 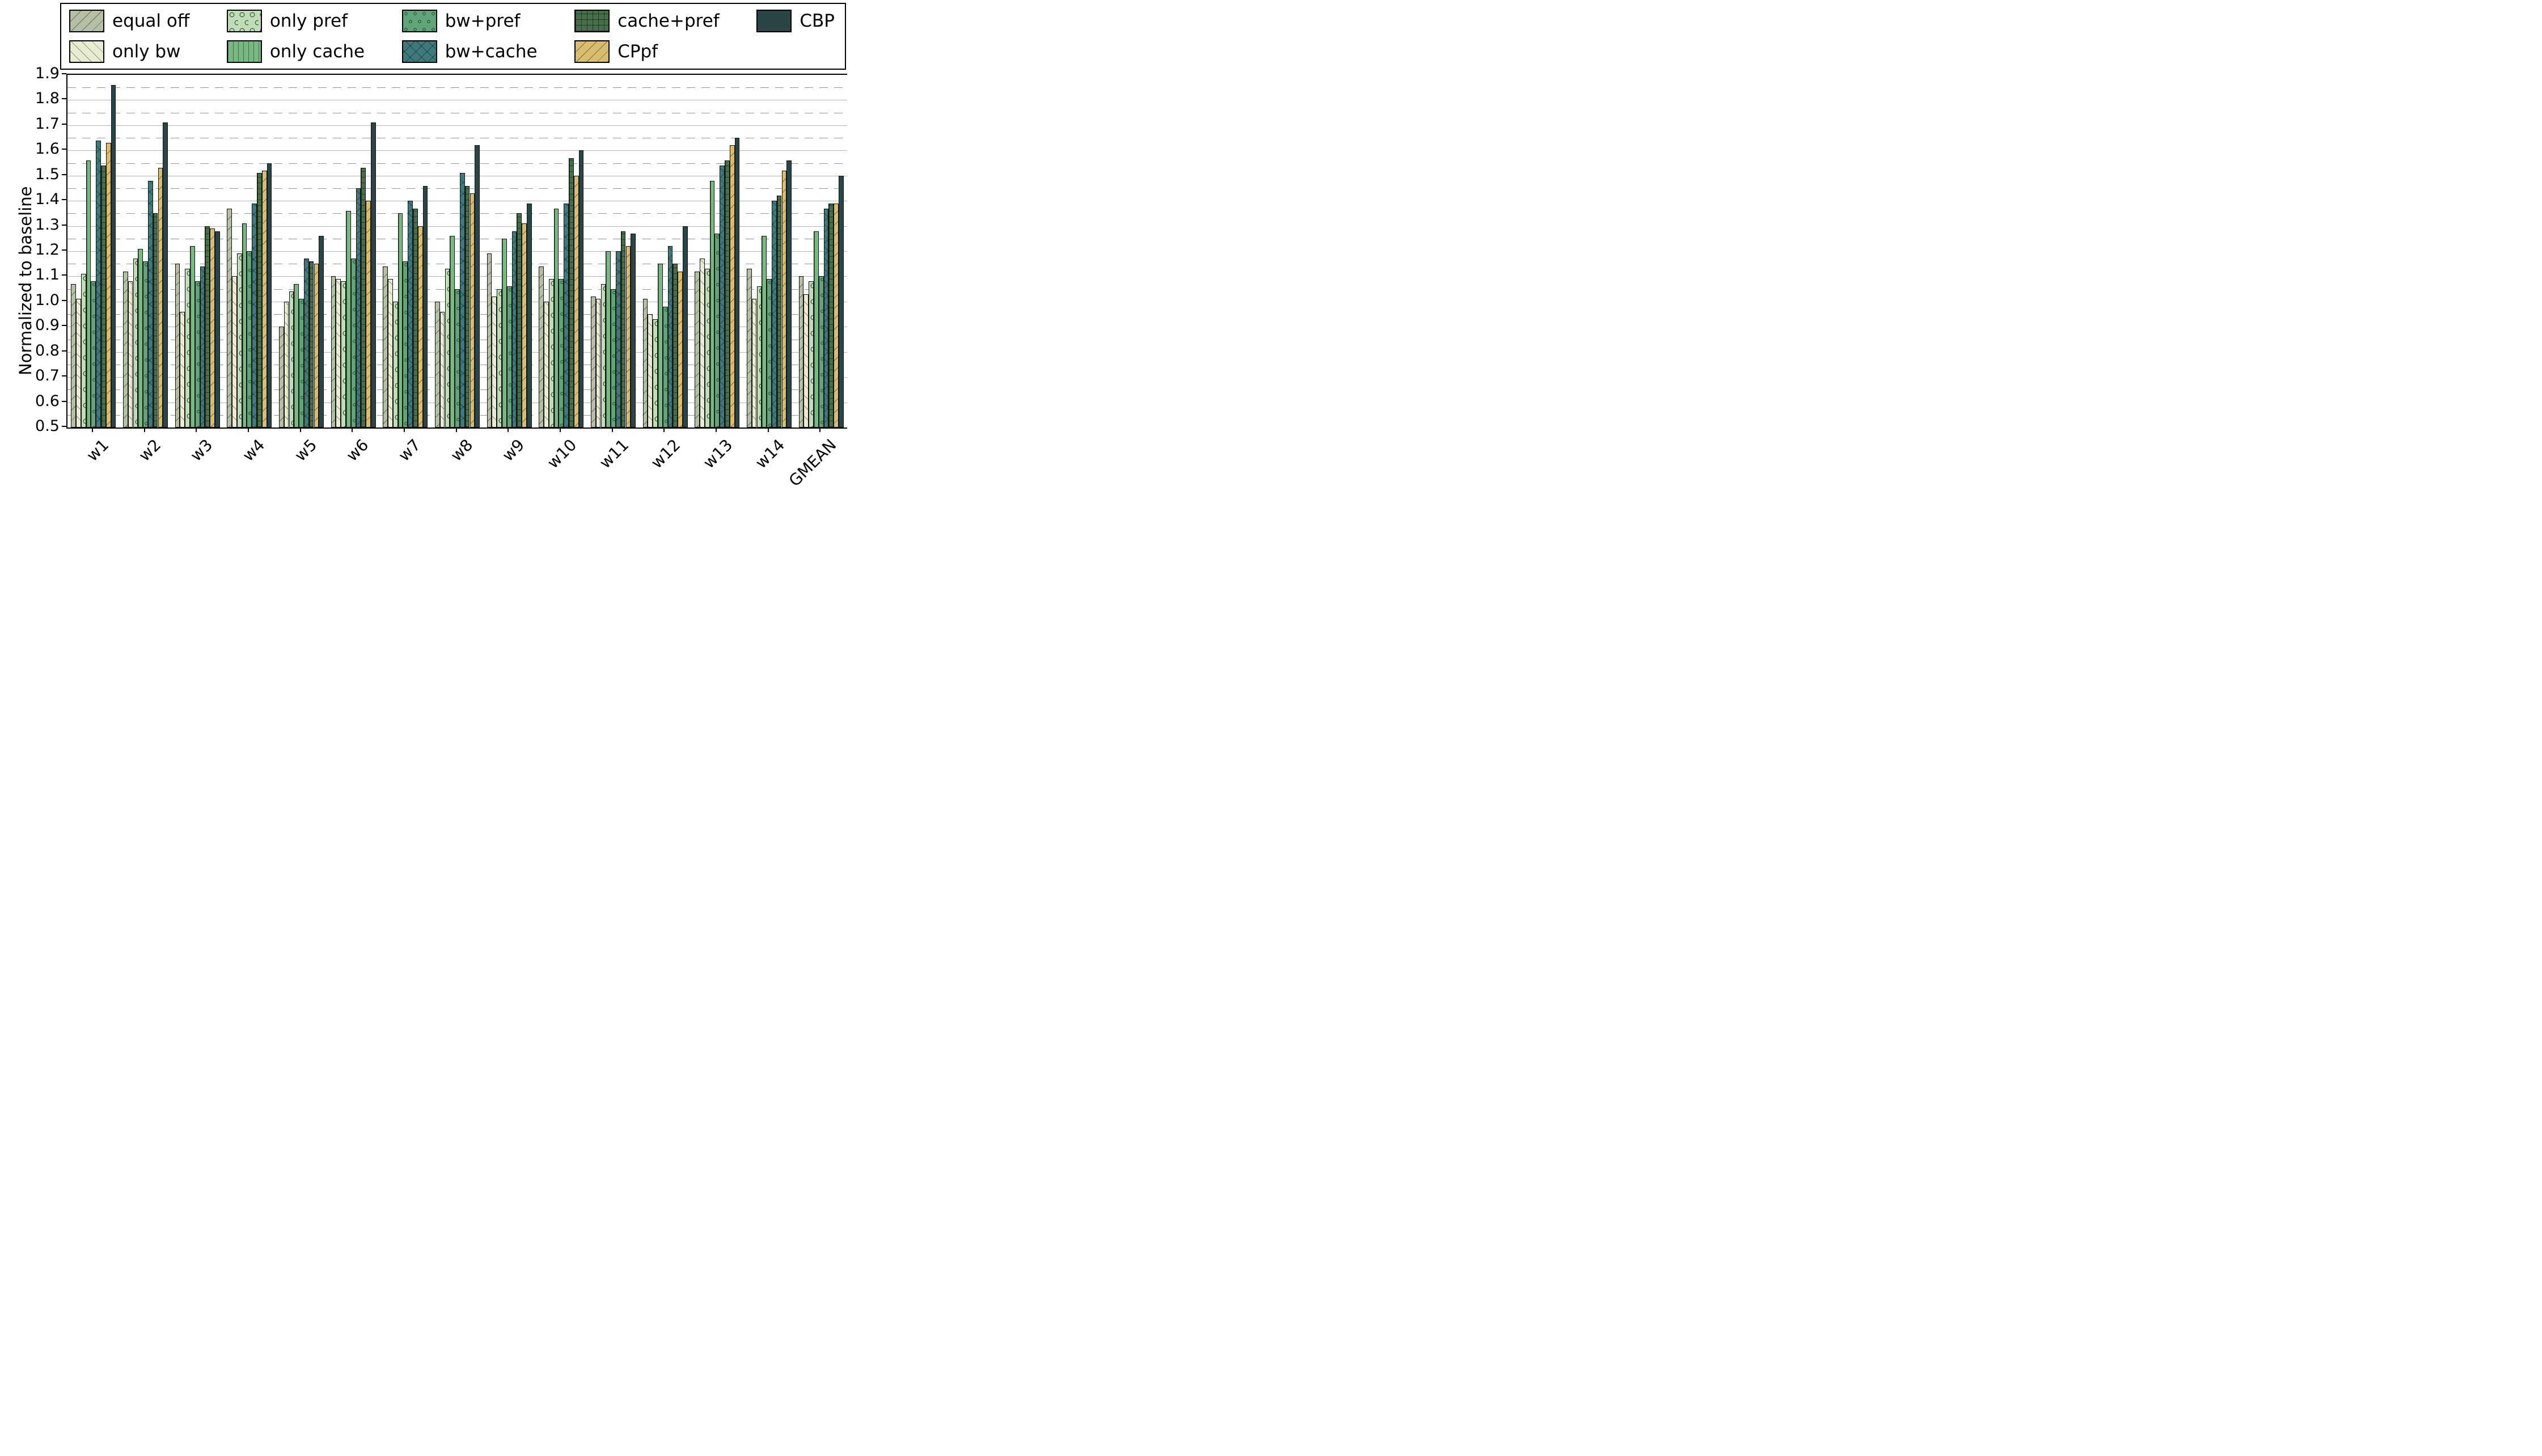 What do you see at coordinates (665, 453) in the screenshot?
I see `x-tick-label: w12` at bounding box center [665, 453].